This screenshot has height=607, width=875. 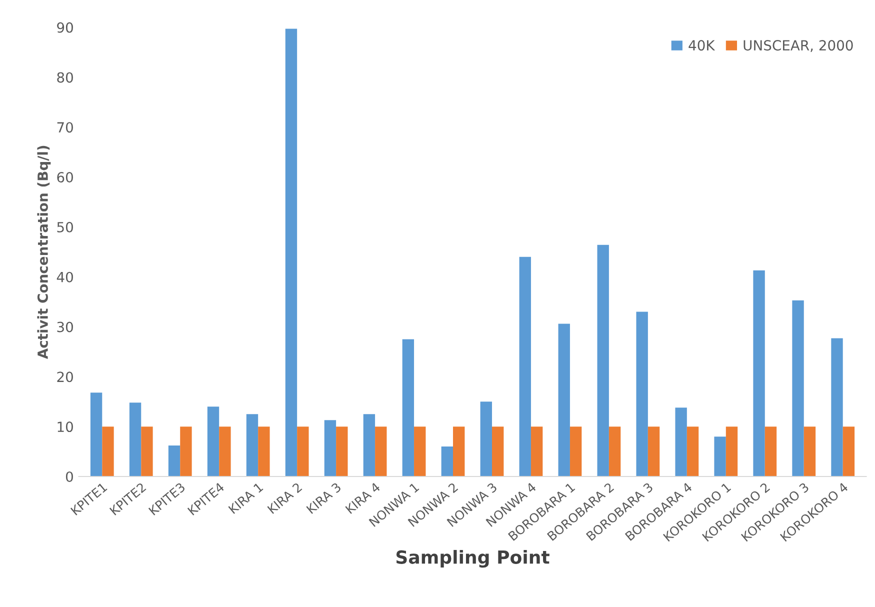 What do you see at coordinates (473, 559) in the screenshot?
I see `x-axis-title: Sampling Point` at bounding box center [473, 559].